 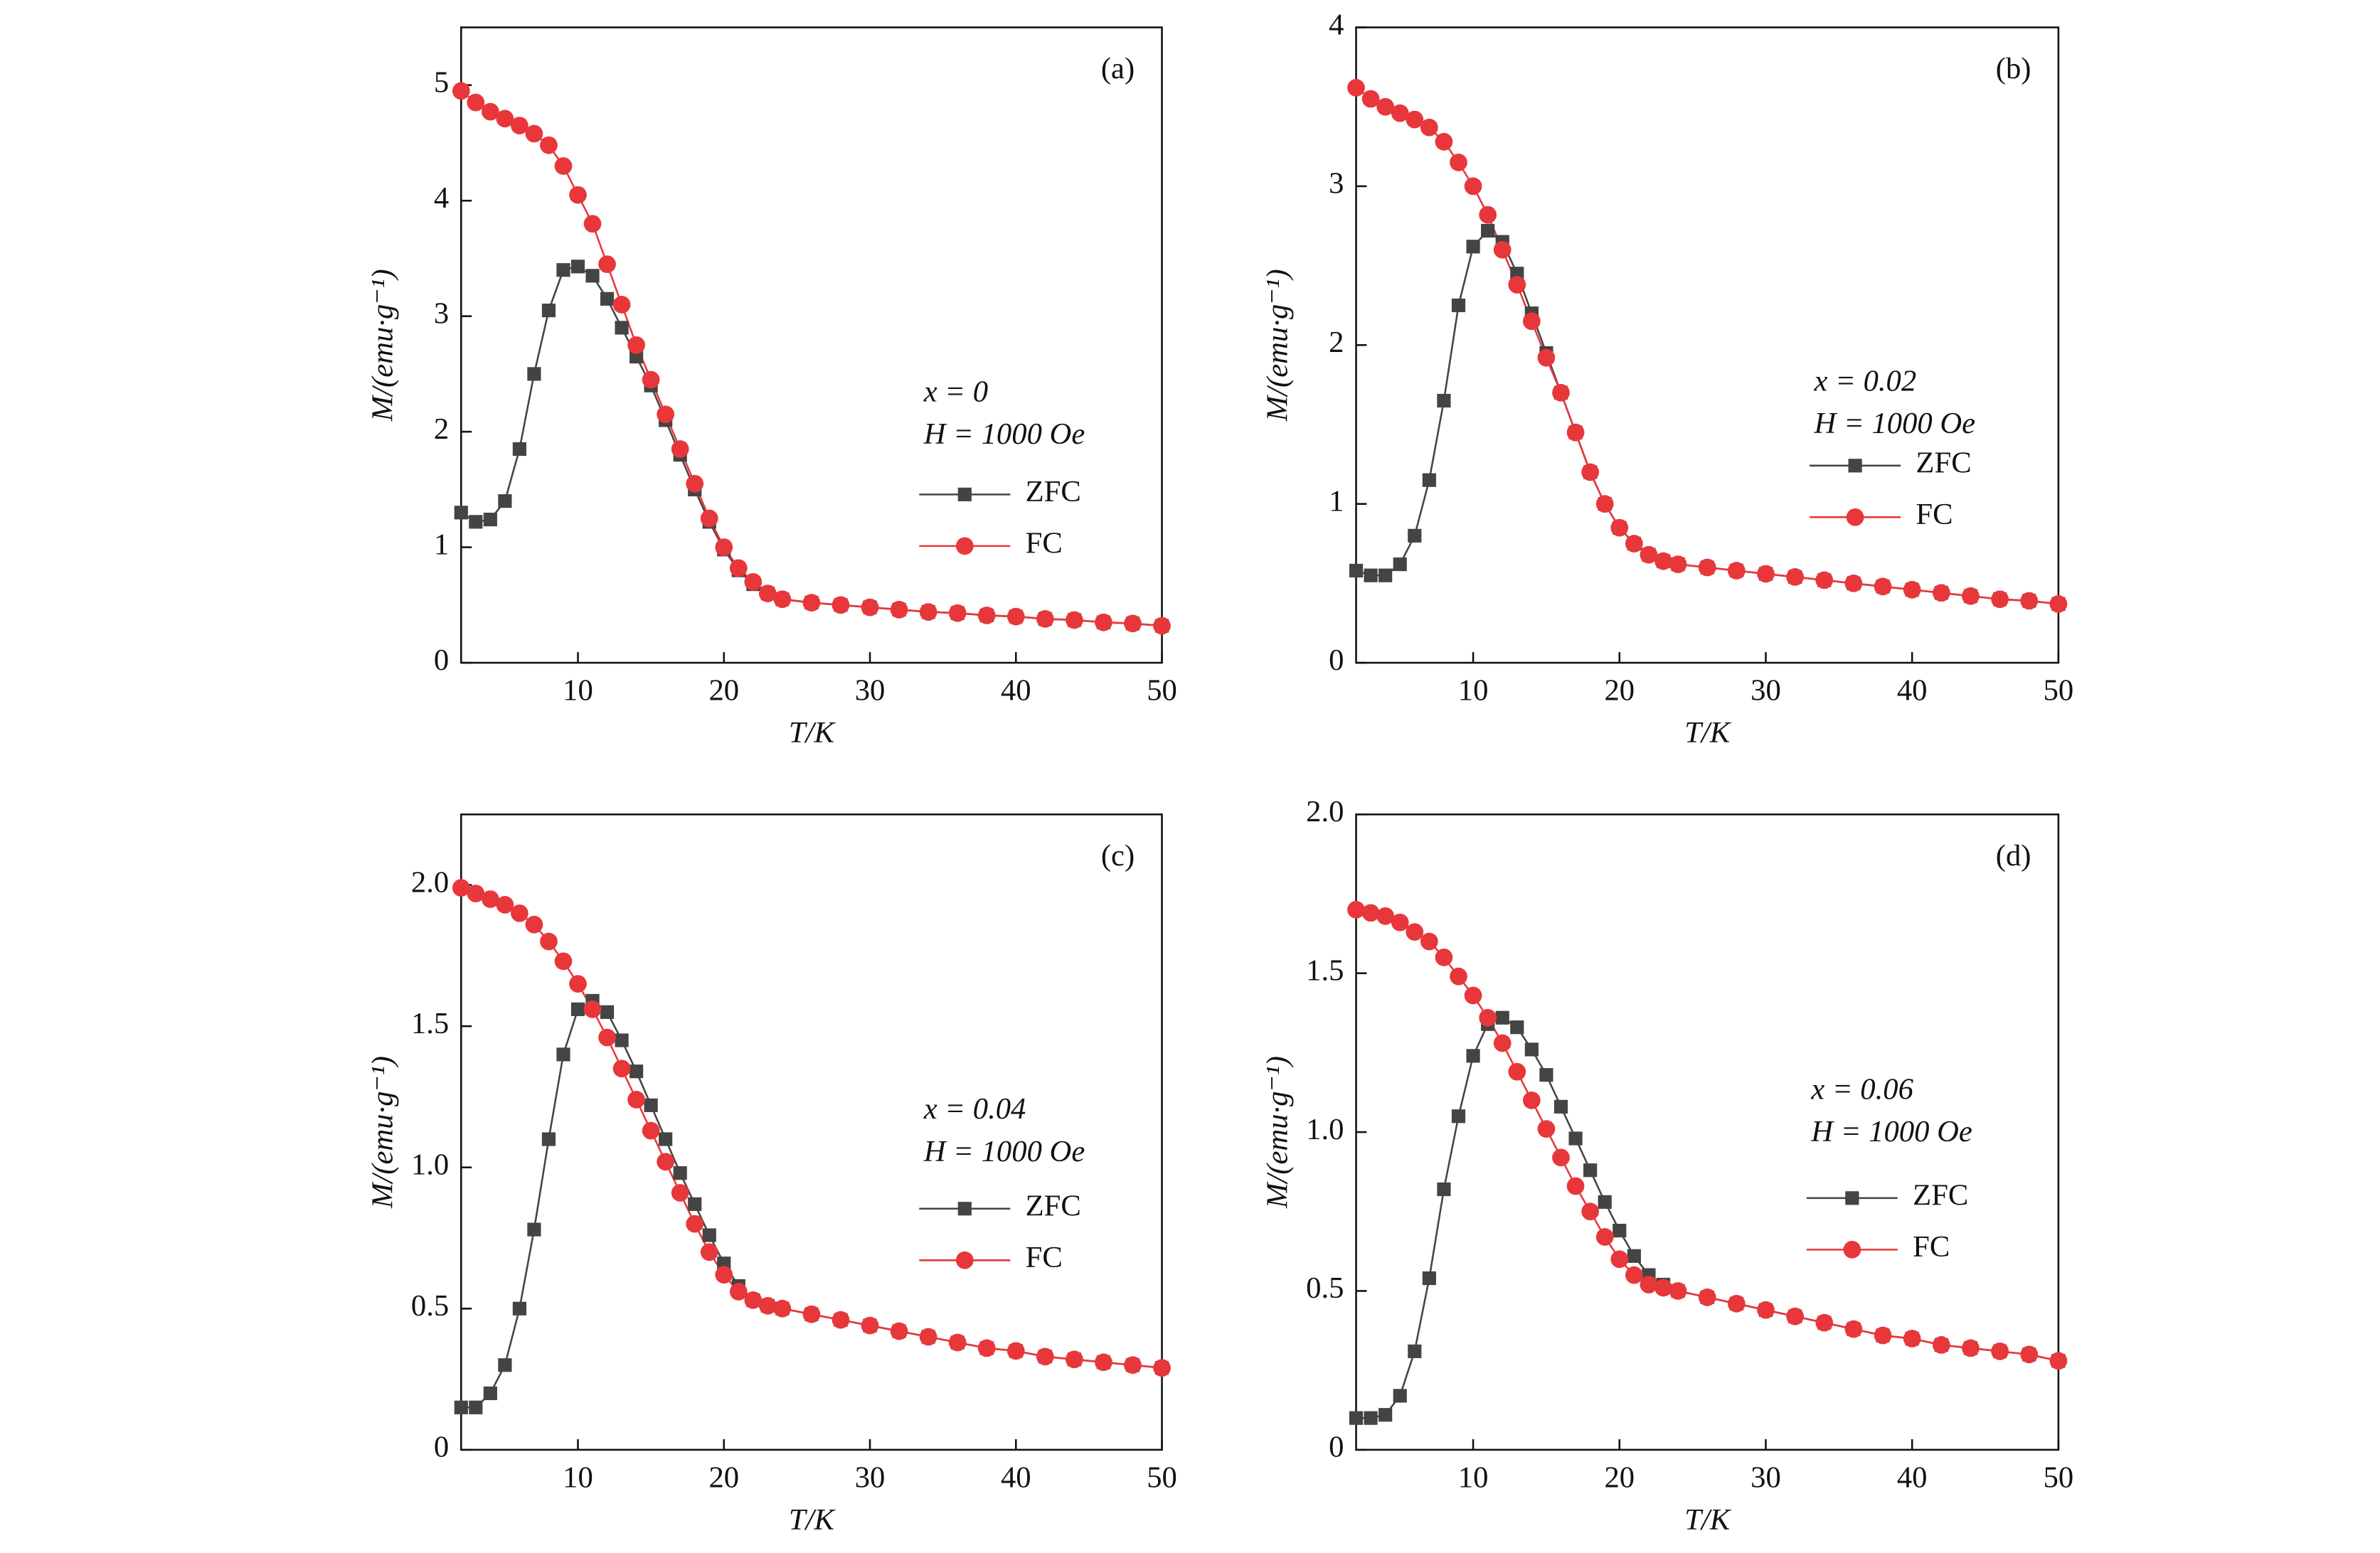 I want to click on y-tick-label: 3, so click(x=441, y=313).